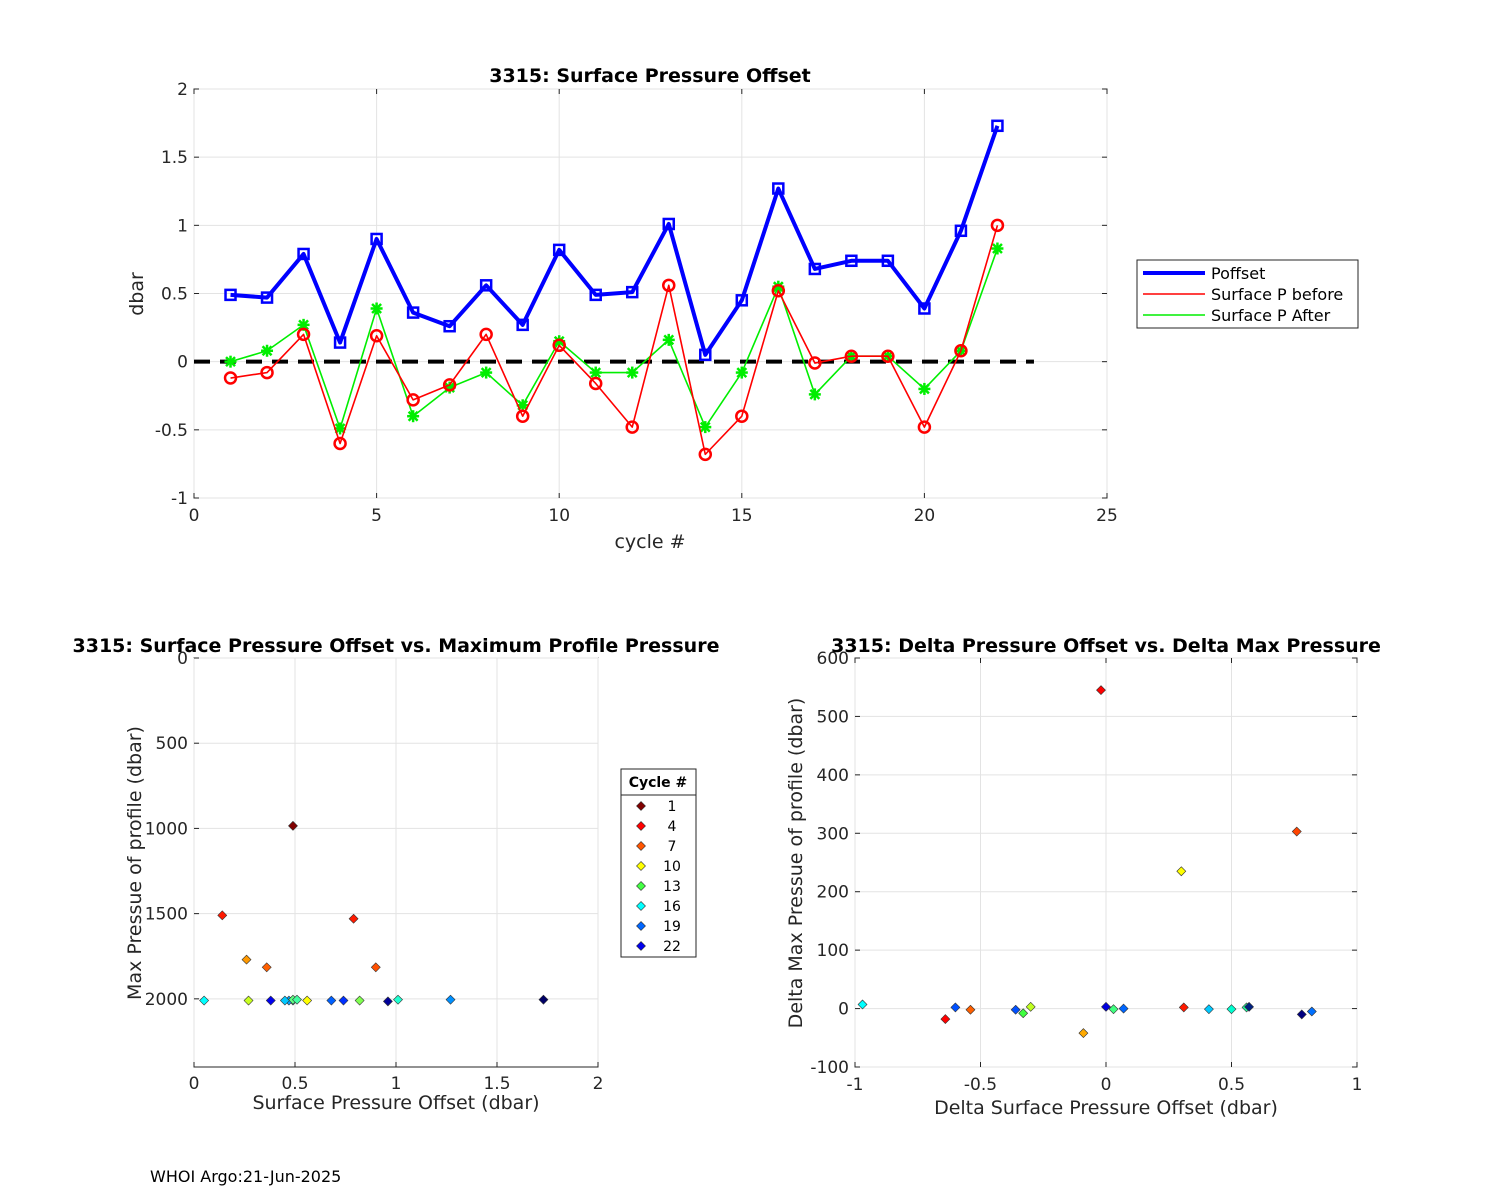 Image resolution: width=1500 pixels, height=1200 pixels. Describe the element at coordinates (649, 542) in the screenshot. I see `x-axis-label: cycle #` at that location.